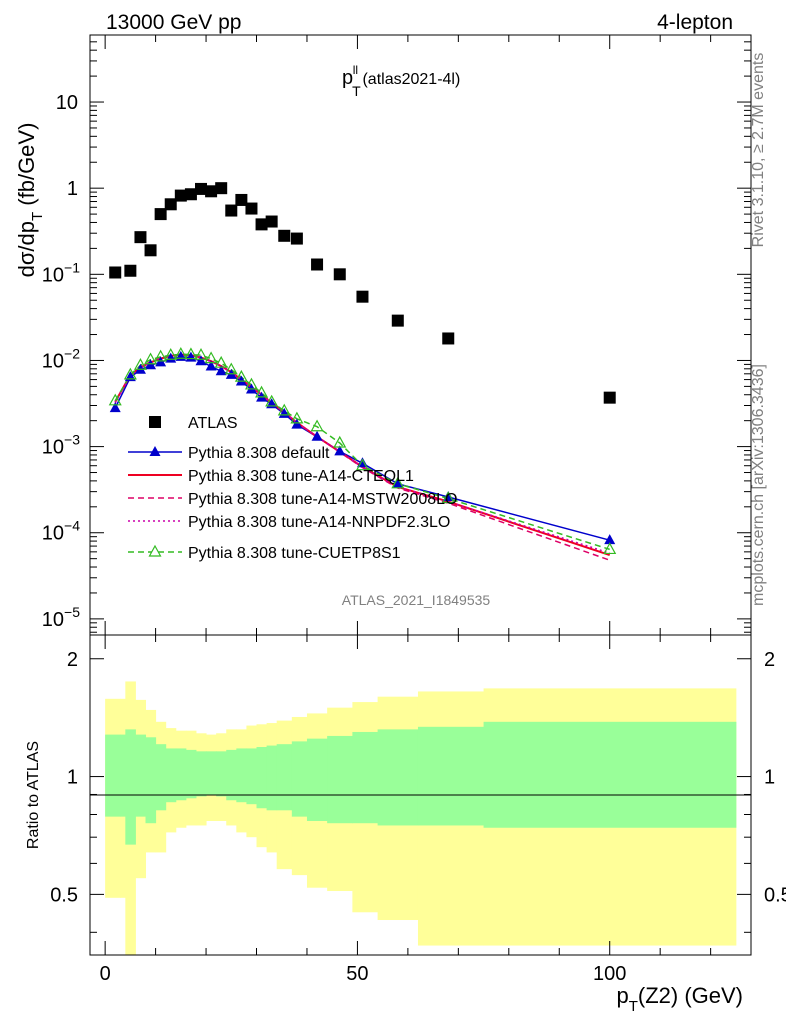 The height and width of the screenshot is (1024, 786). What do you see at coordinates (72, 189) in the screenshot?
I see `y-tick-label: 1` at bounding box center [72, 189].